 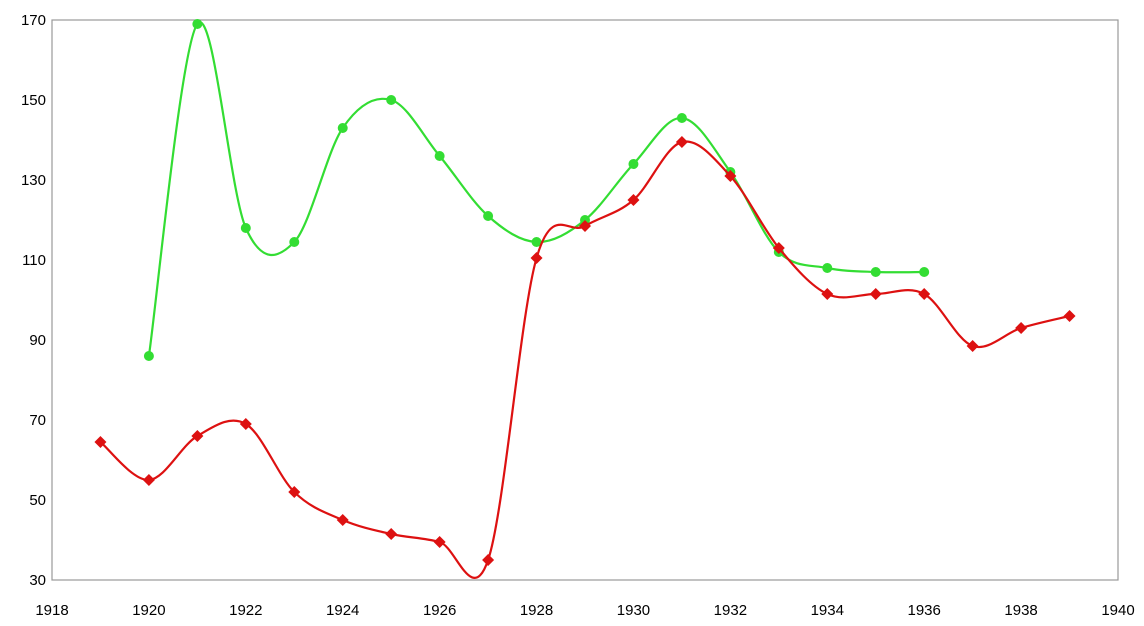 What do you see at coordinates (245, 610) in the screenshot?
I see `x-tick-label: 1922` at bounding box center [245, 610].